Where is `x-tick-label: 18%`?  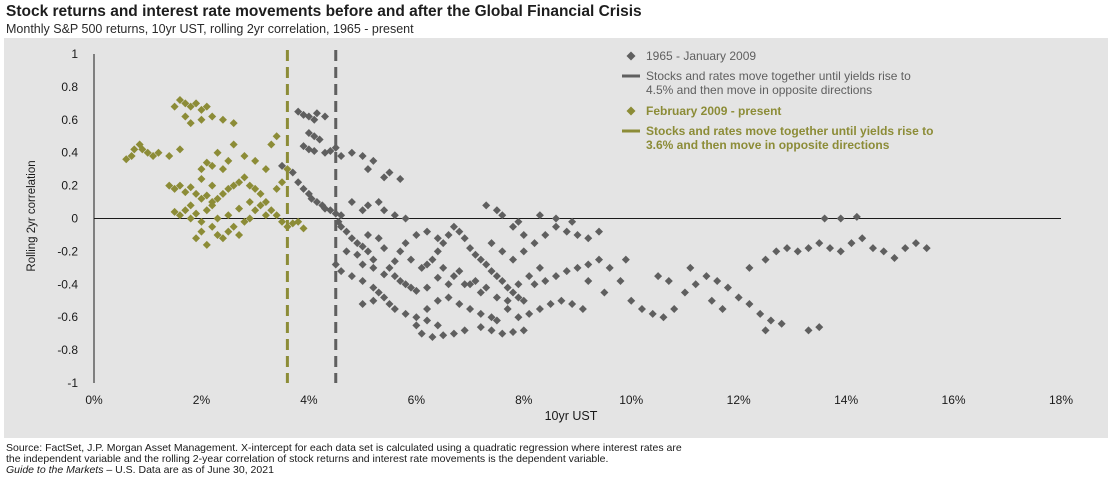
x-tick-label: 18% is located at coordinates (1061, 400).